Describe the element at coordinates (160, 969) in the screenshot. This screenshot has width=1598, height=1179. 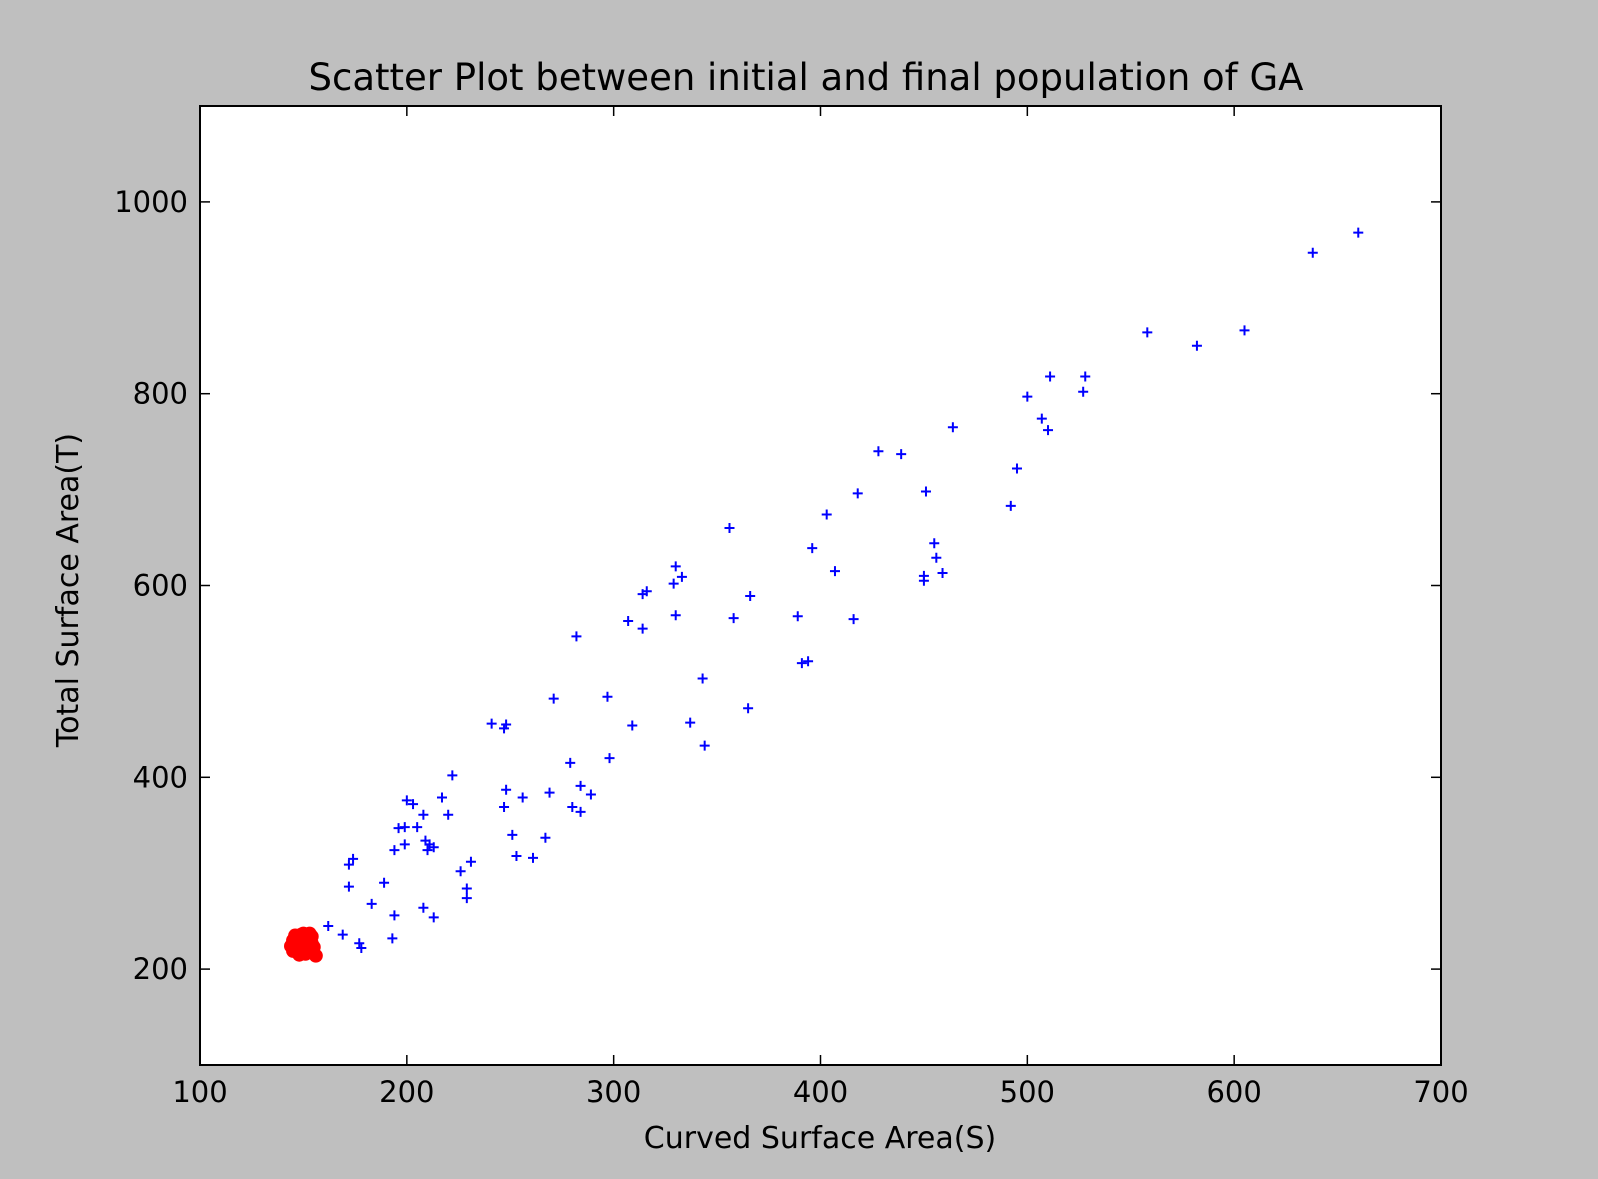
I see `y-tick-label: 200` at that location.